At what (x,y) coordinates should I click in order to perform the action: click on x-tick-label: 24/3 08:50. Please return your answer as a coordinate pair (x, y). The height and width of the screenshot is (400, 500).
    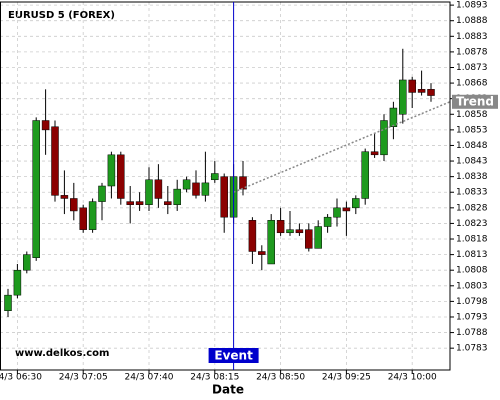
    Looking at the image, I should click on (280, 378).